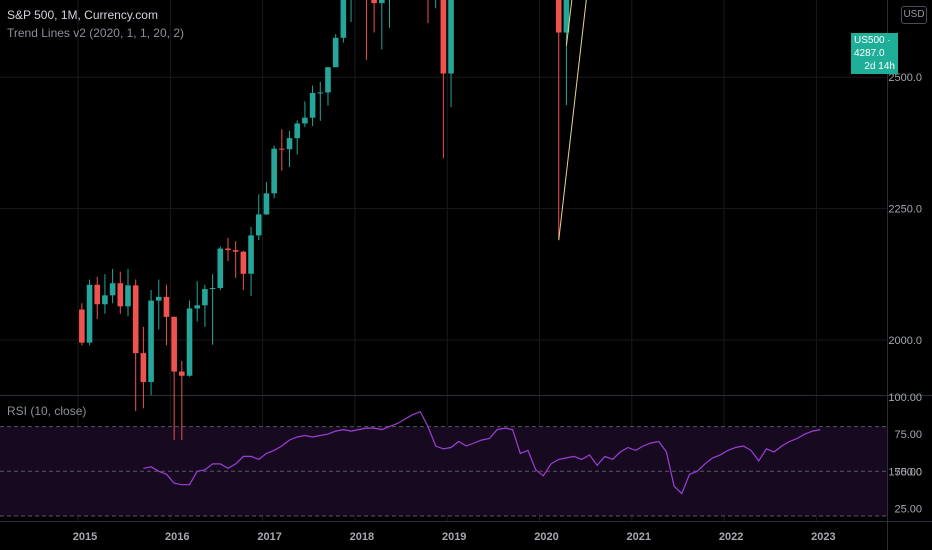  Describe the element at coordinates (82, 15) in the screenshot. I see `chart-title: S&P 500, 1M, Currency.com` at that location.